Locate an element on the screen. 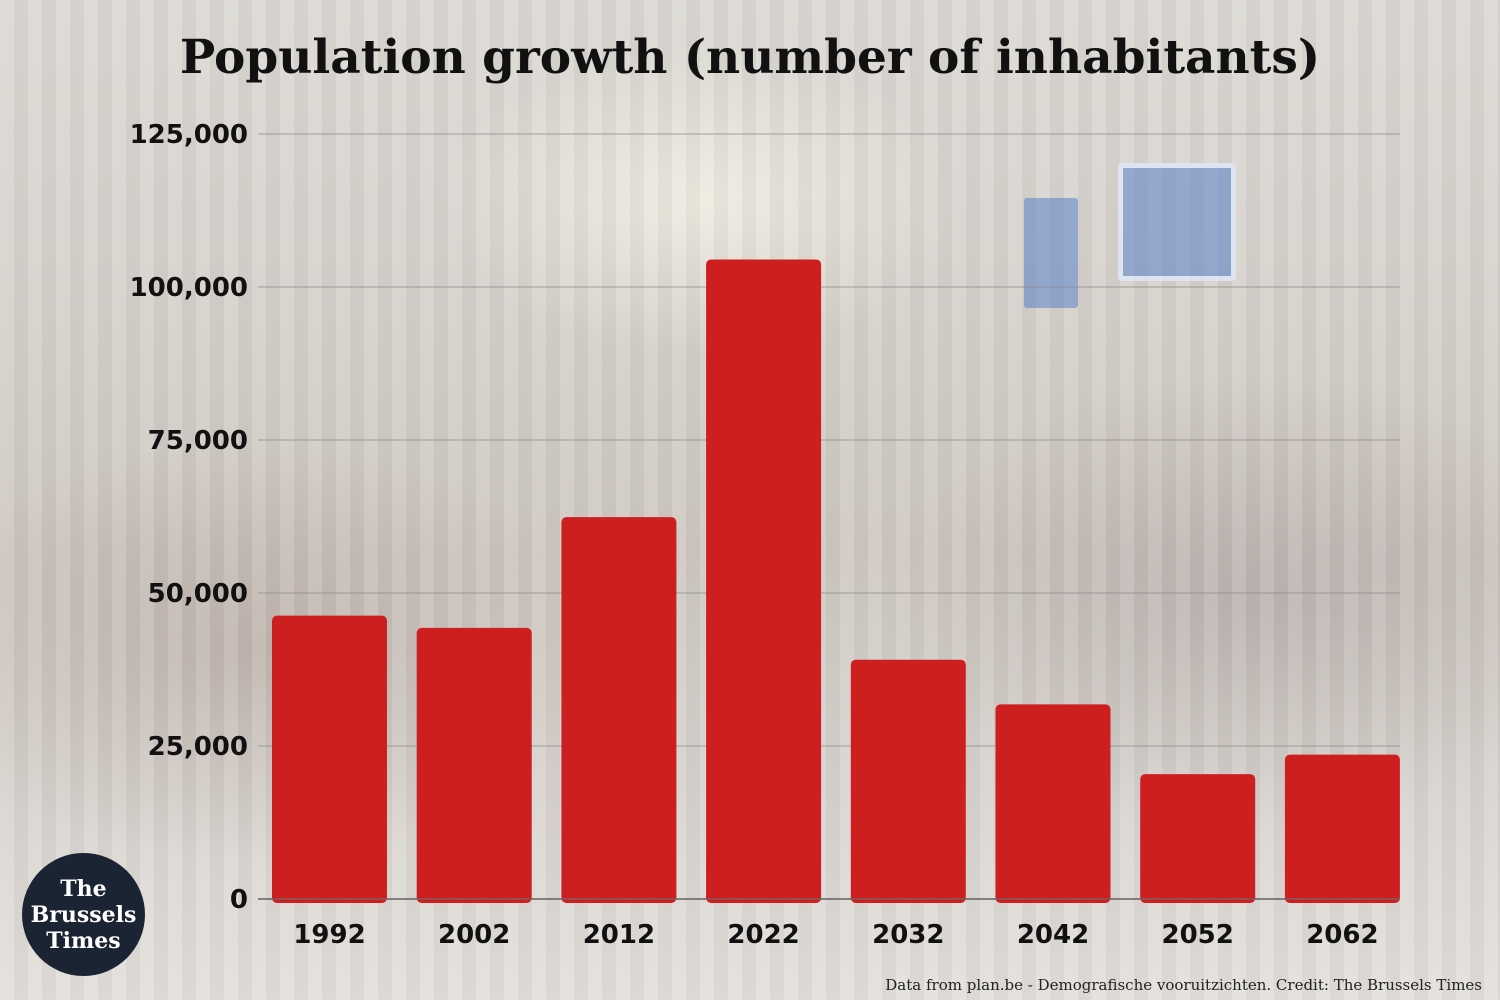 The height and width of the screenshot is (1000, 1500). bar-2062 is located at coordinates (1342, 828).